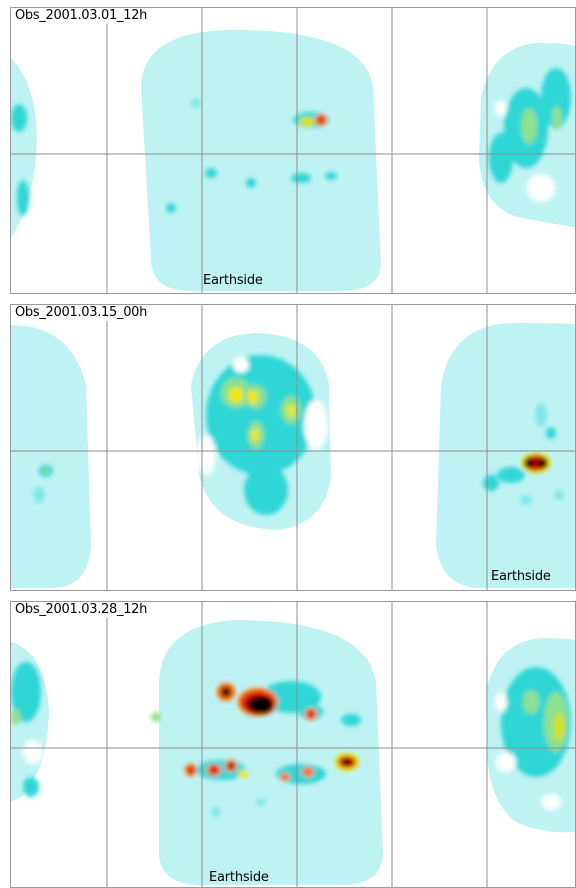  I want to click on observation-label: Obs_2001.03.15_00h, so click(81, 313).